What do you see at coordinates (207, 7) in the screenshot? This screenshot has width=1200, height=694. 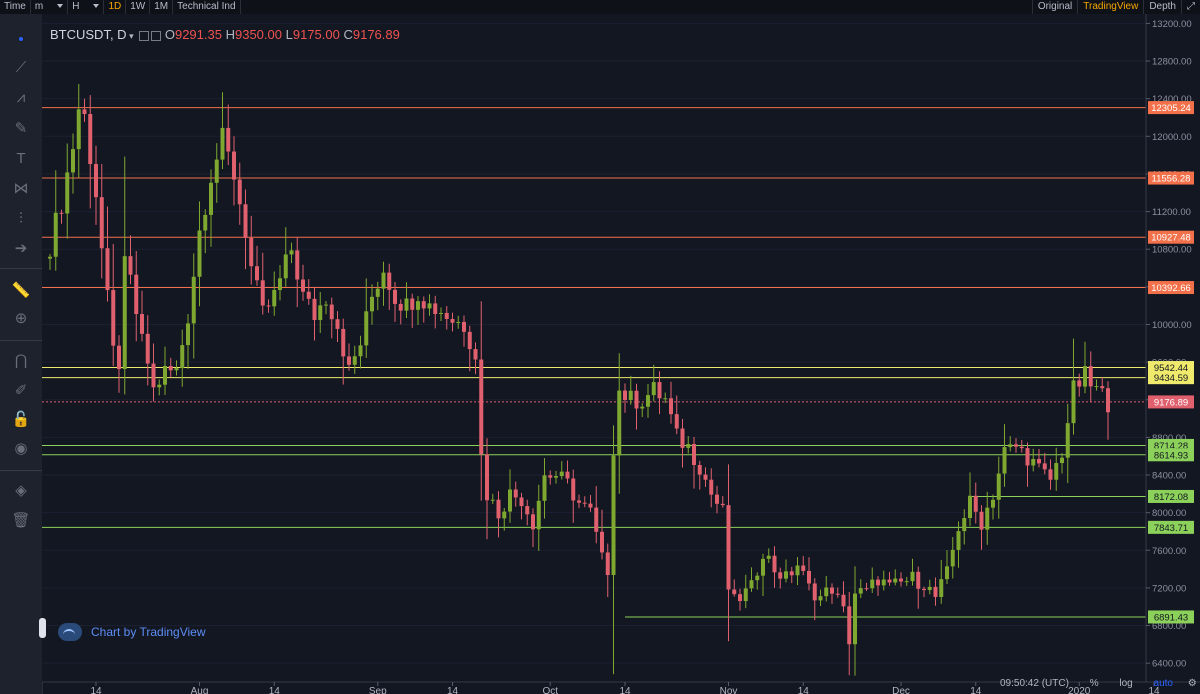 I see `technical-indicators-button: Technical Ind` at bounding box center [207, 7].